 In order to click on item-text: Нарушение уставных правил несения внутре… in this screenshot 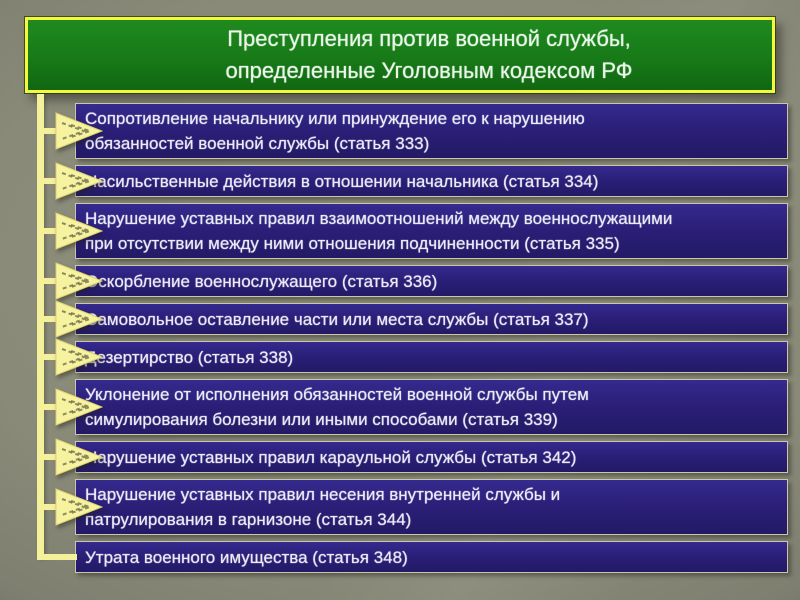, I will do `click(323, 507)`.